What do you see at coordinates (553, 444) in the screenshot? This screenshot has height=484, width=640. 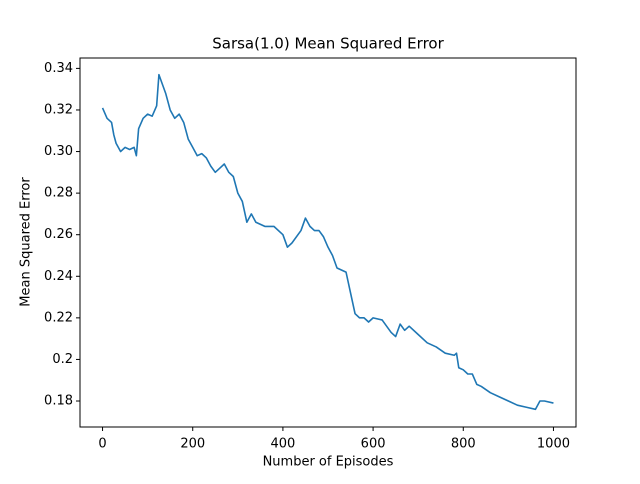 I see `x-tick-label: 1000` at bounding box center [553, 444].